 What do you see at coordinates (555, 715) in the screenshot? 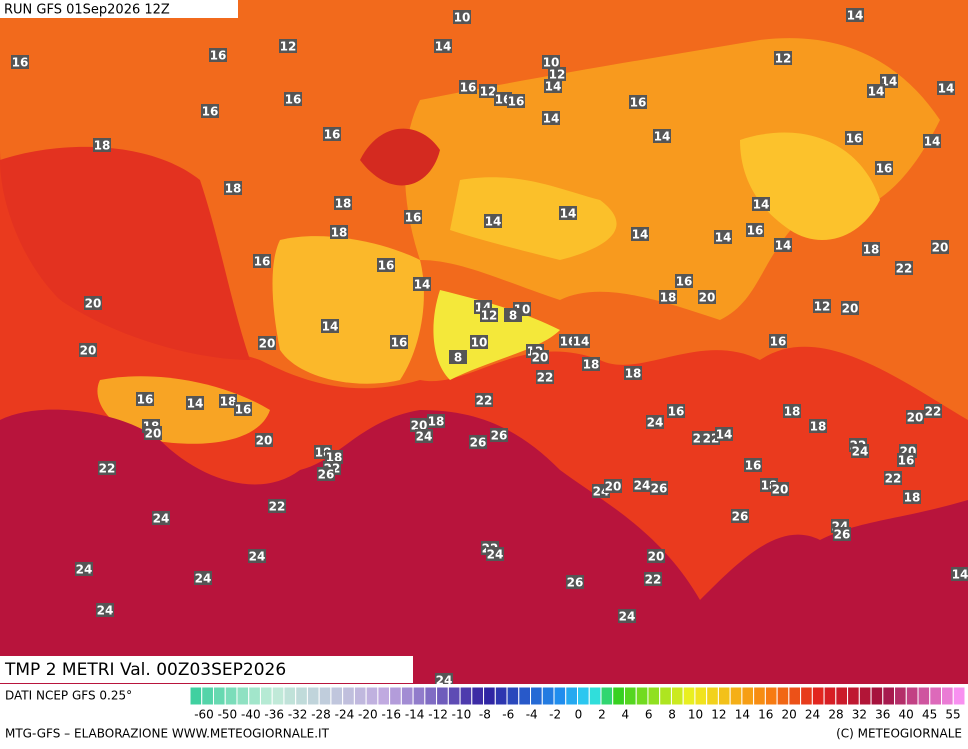
I see `colorbar-tick-label: -2` at bounding box center [555, 715].